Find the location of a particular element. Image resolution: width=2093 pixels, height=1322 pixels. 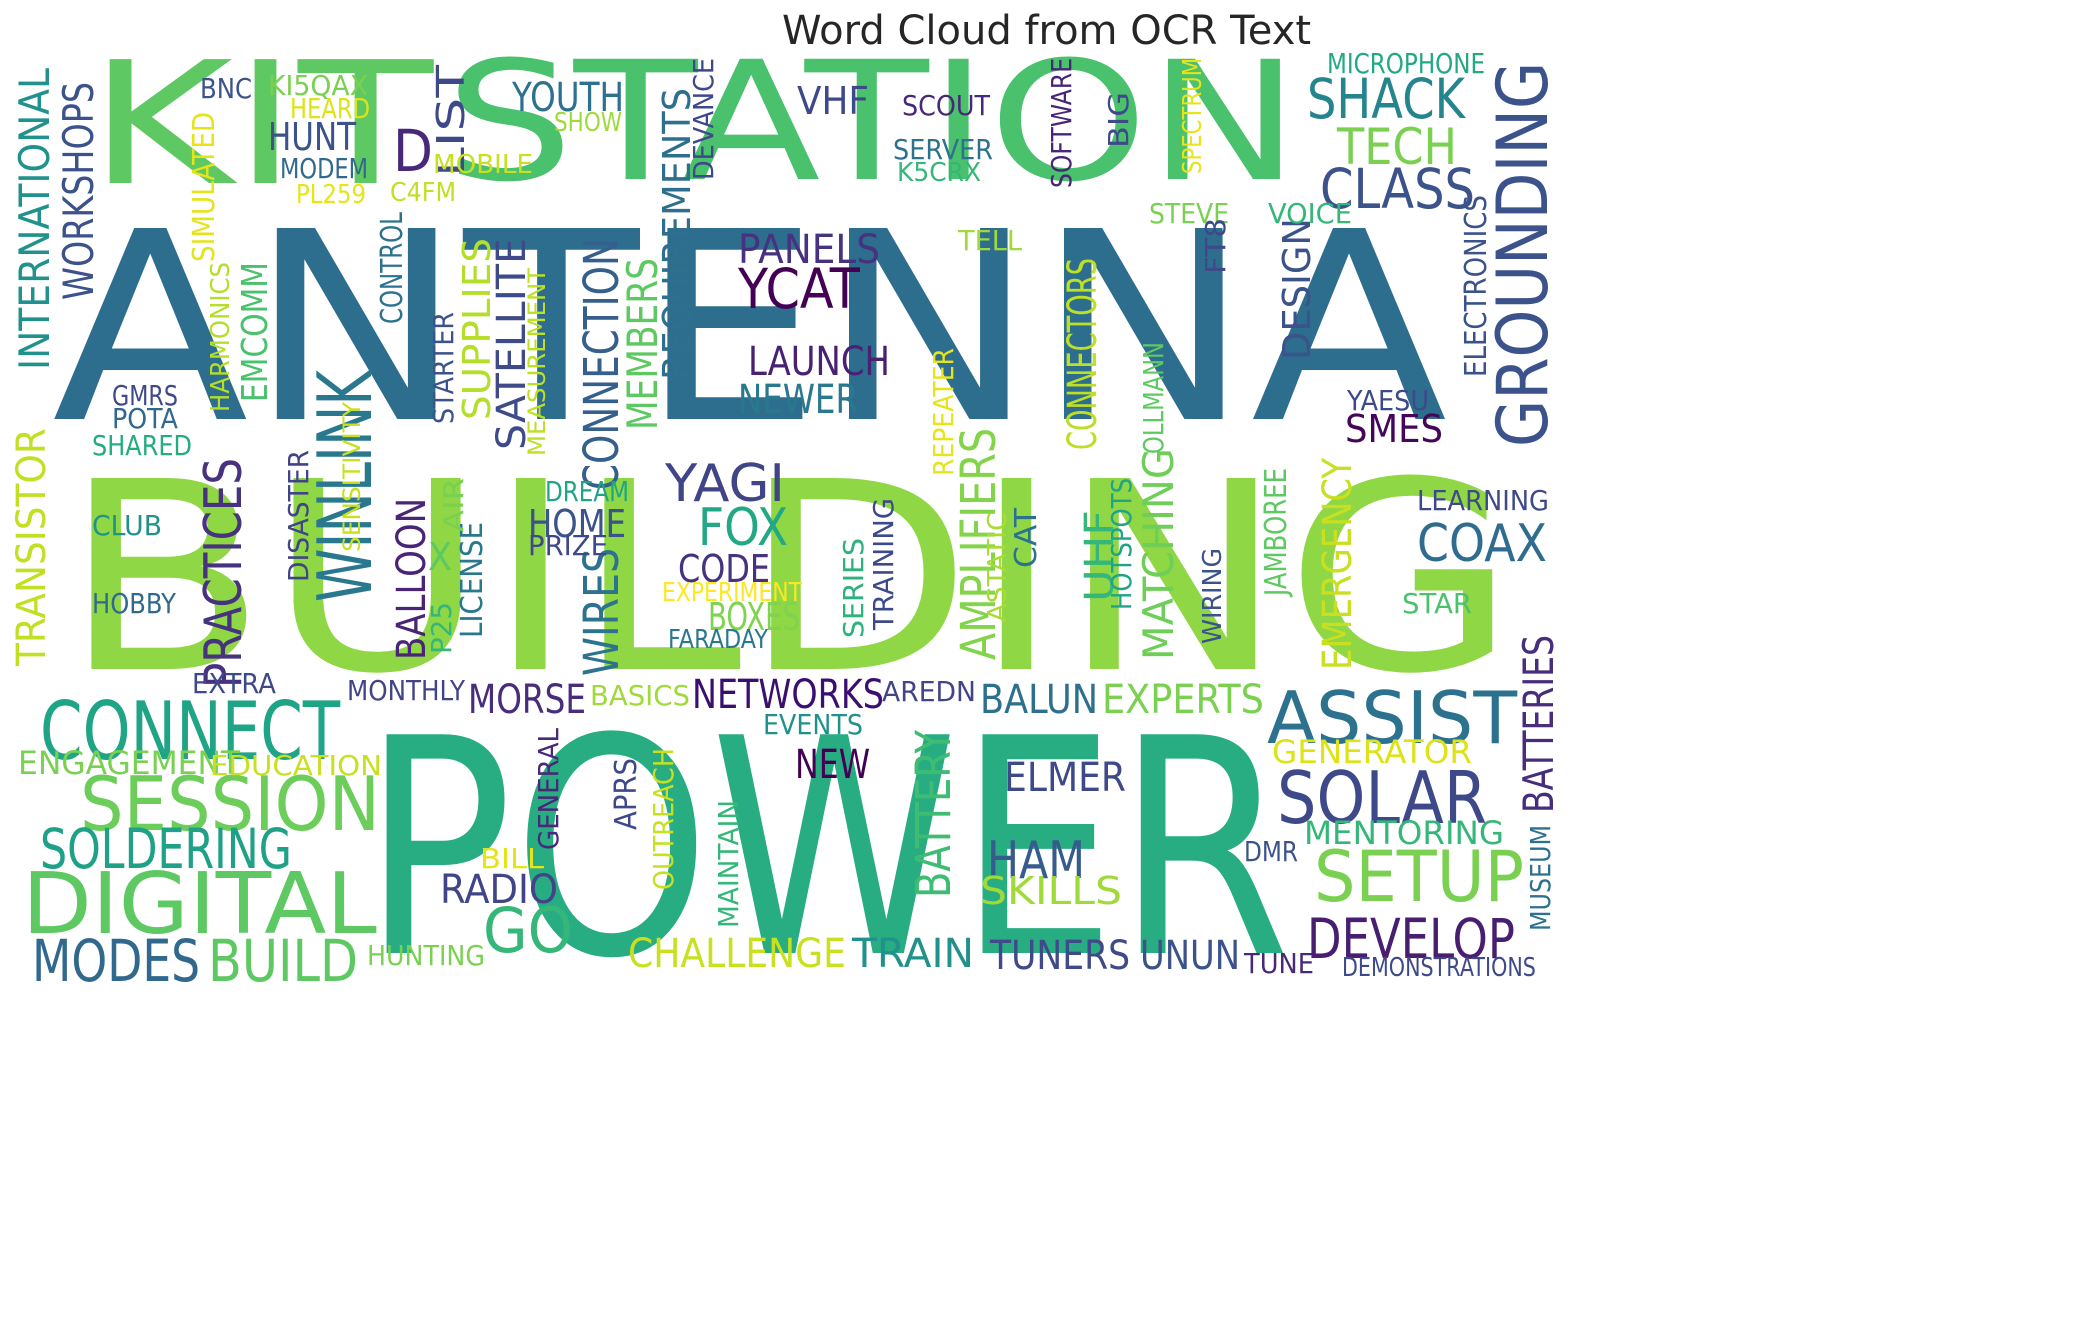

word-ft8: FT8 is located at coordinates (1215, 246).